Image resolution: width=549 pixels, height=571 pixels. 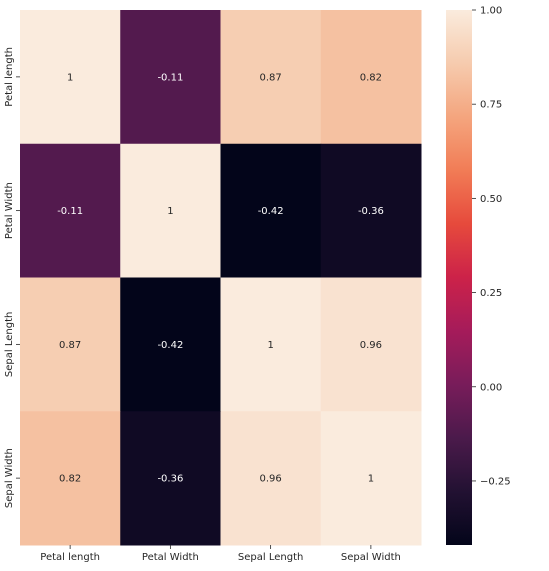 I want to click on x-tick-label: Sepal Length, so click(x=270, y=557).